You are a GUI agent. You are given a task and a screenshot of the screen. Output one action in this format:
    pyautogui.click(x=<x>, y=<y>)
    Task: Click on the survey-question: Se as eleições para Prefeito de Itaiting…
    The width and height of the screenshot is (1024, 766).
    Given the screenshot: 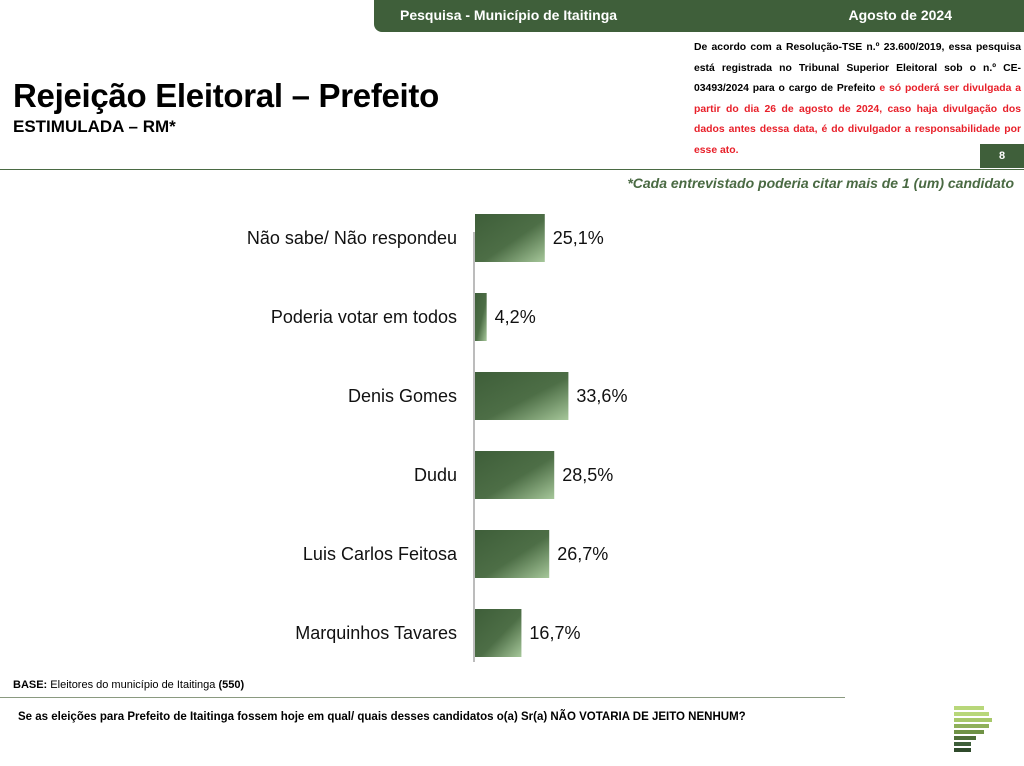 What is the action you would take?
    pyautogui.click(x=382, y=717)
    